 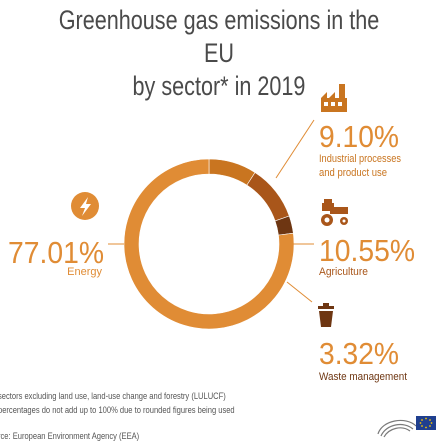 What do you see at coordinates (406, 427) in the screenshot?
I see `european-parliament-logo-icon` at bounding box center [406, 427].